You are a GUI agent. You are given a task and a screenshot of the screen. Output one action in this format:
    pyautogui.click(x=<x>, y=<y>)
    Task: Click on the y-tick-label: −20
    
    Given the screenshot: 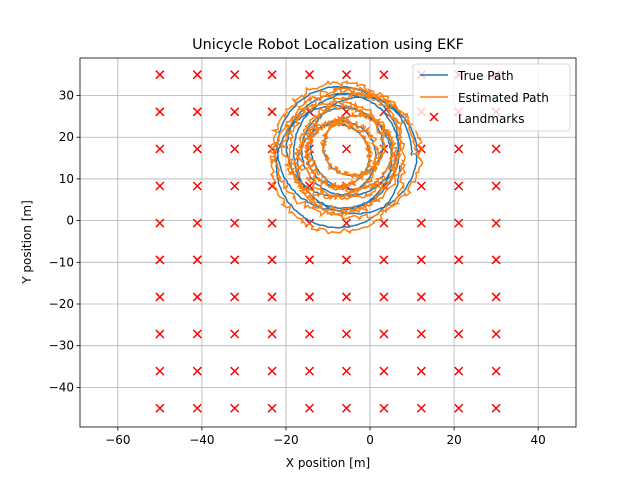 What is the action you would take?
    pyautogui.click(x=61, y=304)
    